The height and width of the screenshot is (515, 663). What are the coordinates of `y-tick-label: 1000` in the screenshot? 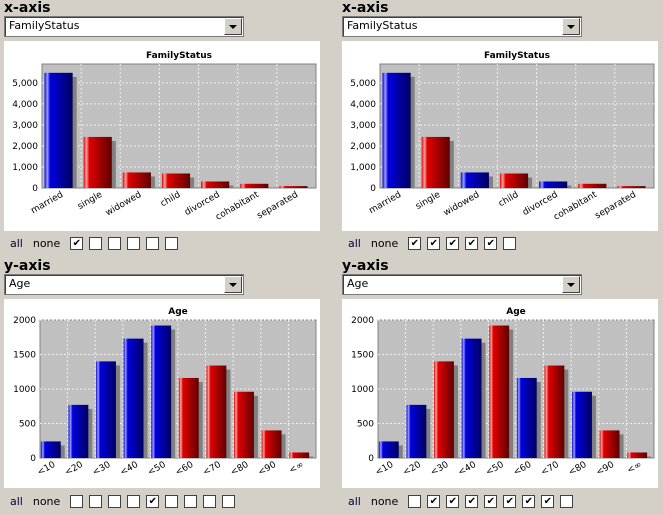 It's located at (362, 390).